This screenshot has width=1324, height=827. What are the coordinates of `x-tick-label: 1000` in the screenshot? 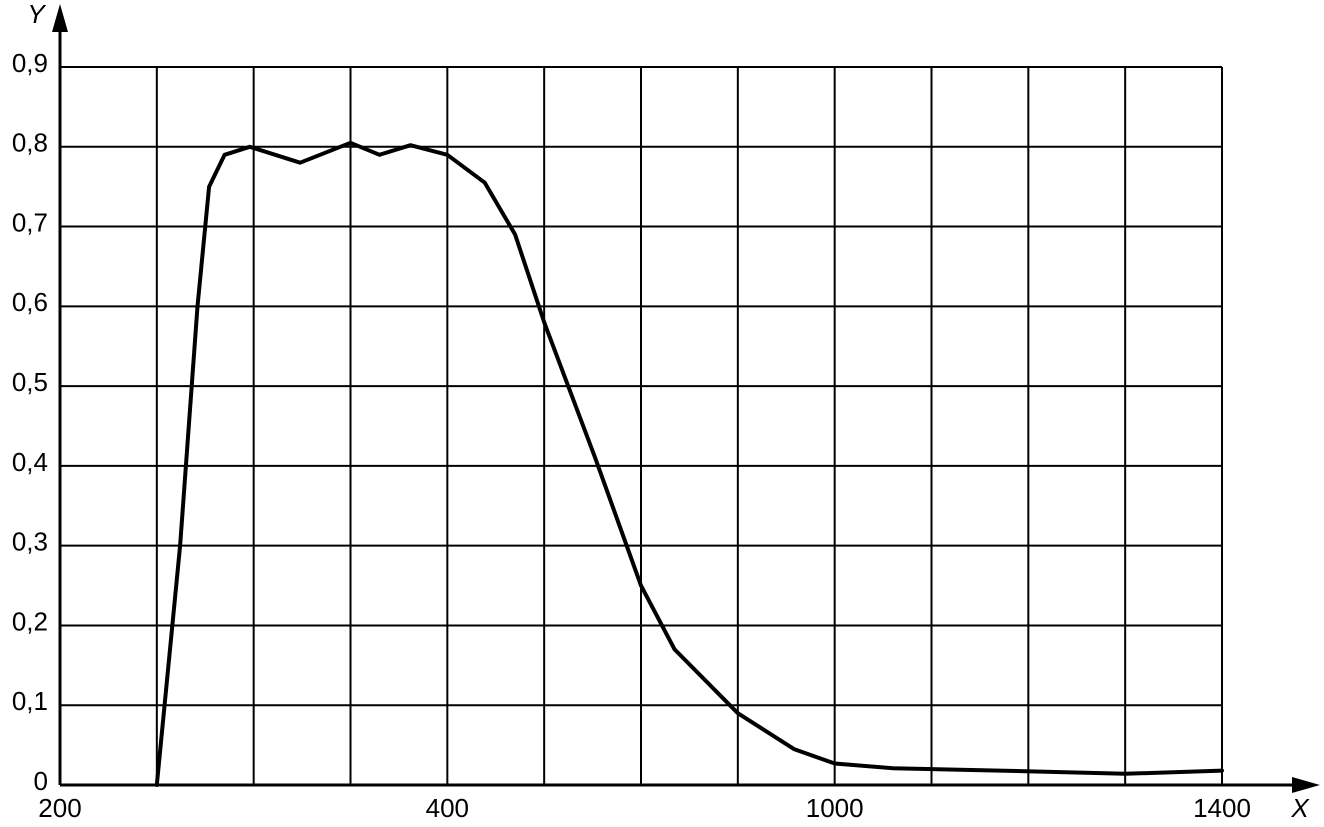 It's located at (835, 808).